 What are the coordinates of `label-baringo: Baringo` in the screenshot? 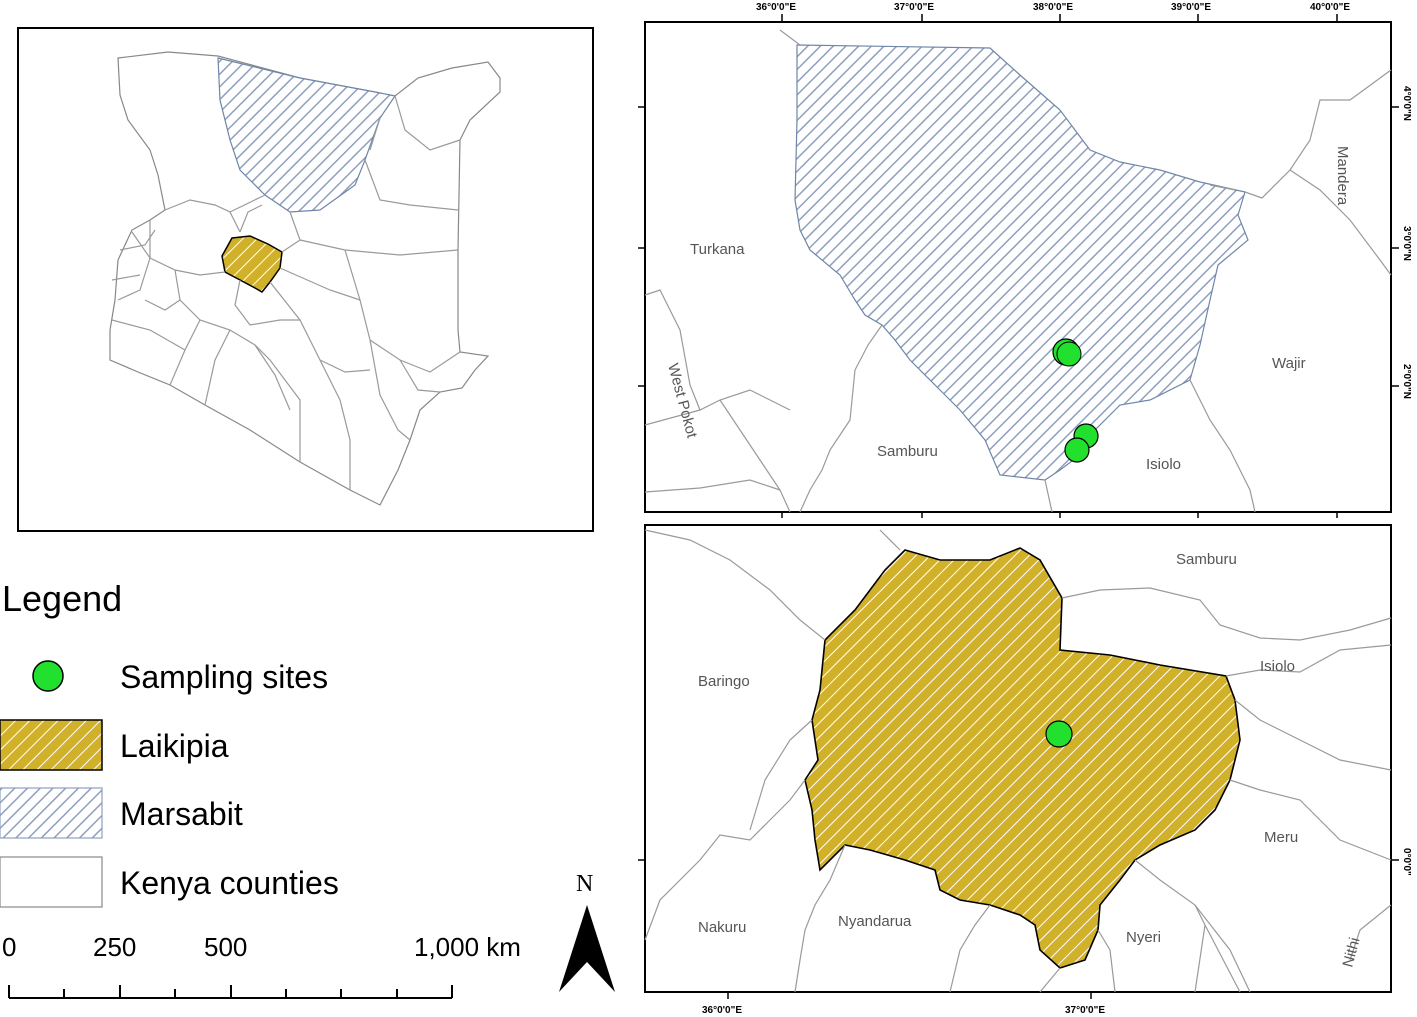 It's located at (724, 681).